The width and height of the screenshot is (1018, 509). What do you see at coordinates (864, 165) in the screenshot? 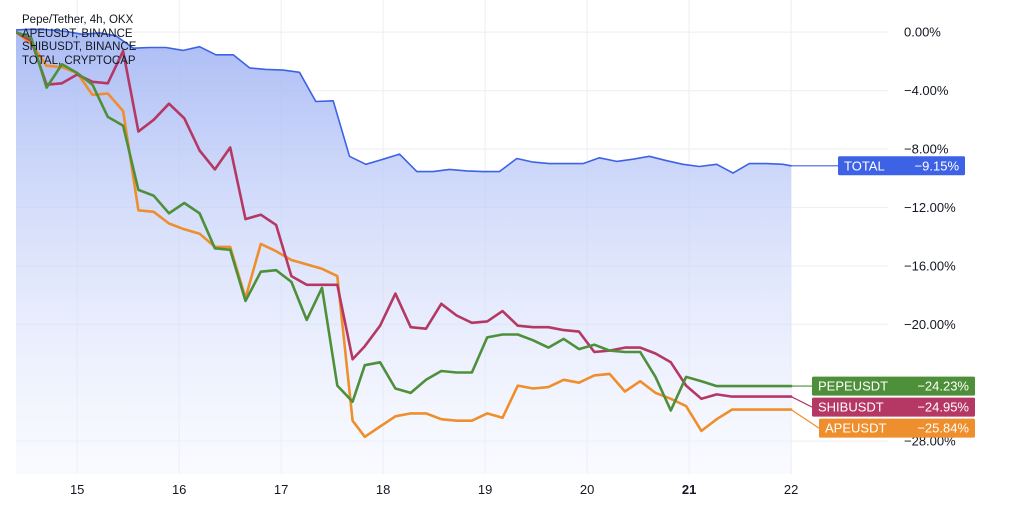
I see `series-name-label: TOTAL` at bounding box center [864, 165].